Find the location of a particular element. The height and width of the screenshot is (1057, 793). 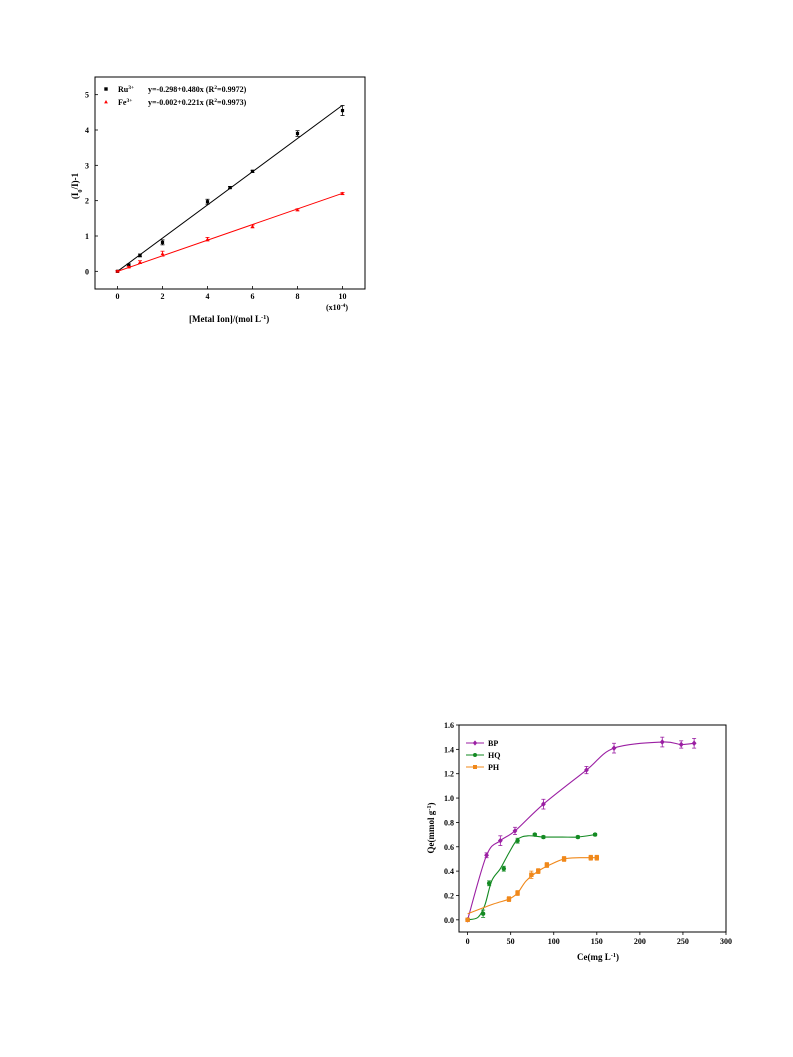

y-tick-label: 4 is located at coordinates (87, 130).